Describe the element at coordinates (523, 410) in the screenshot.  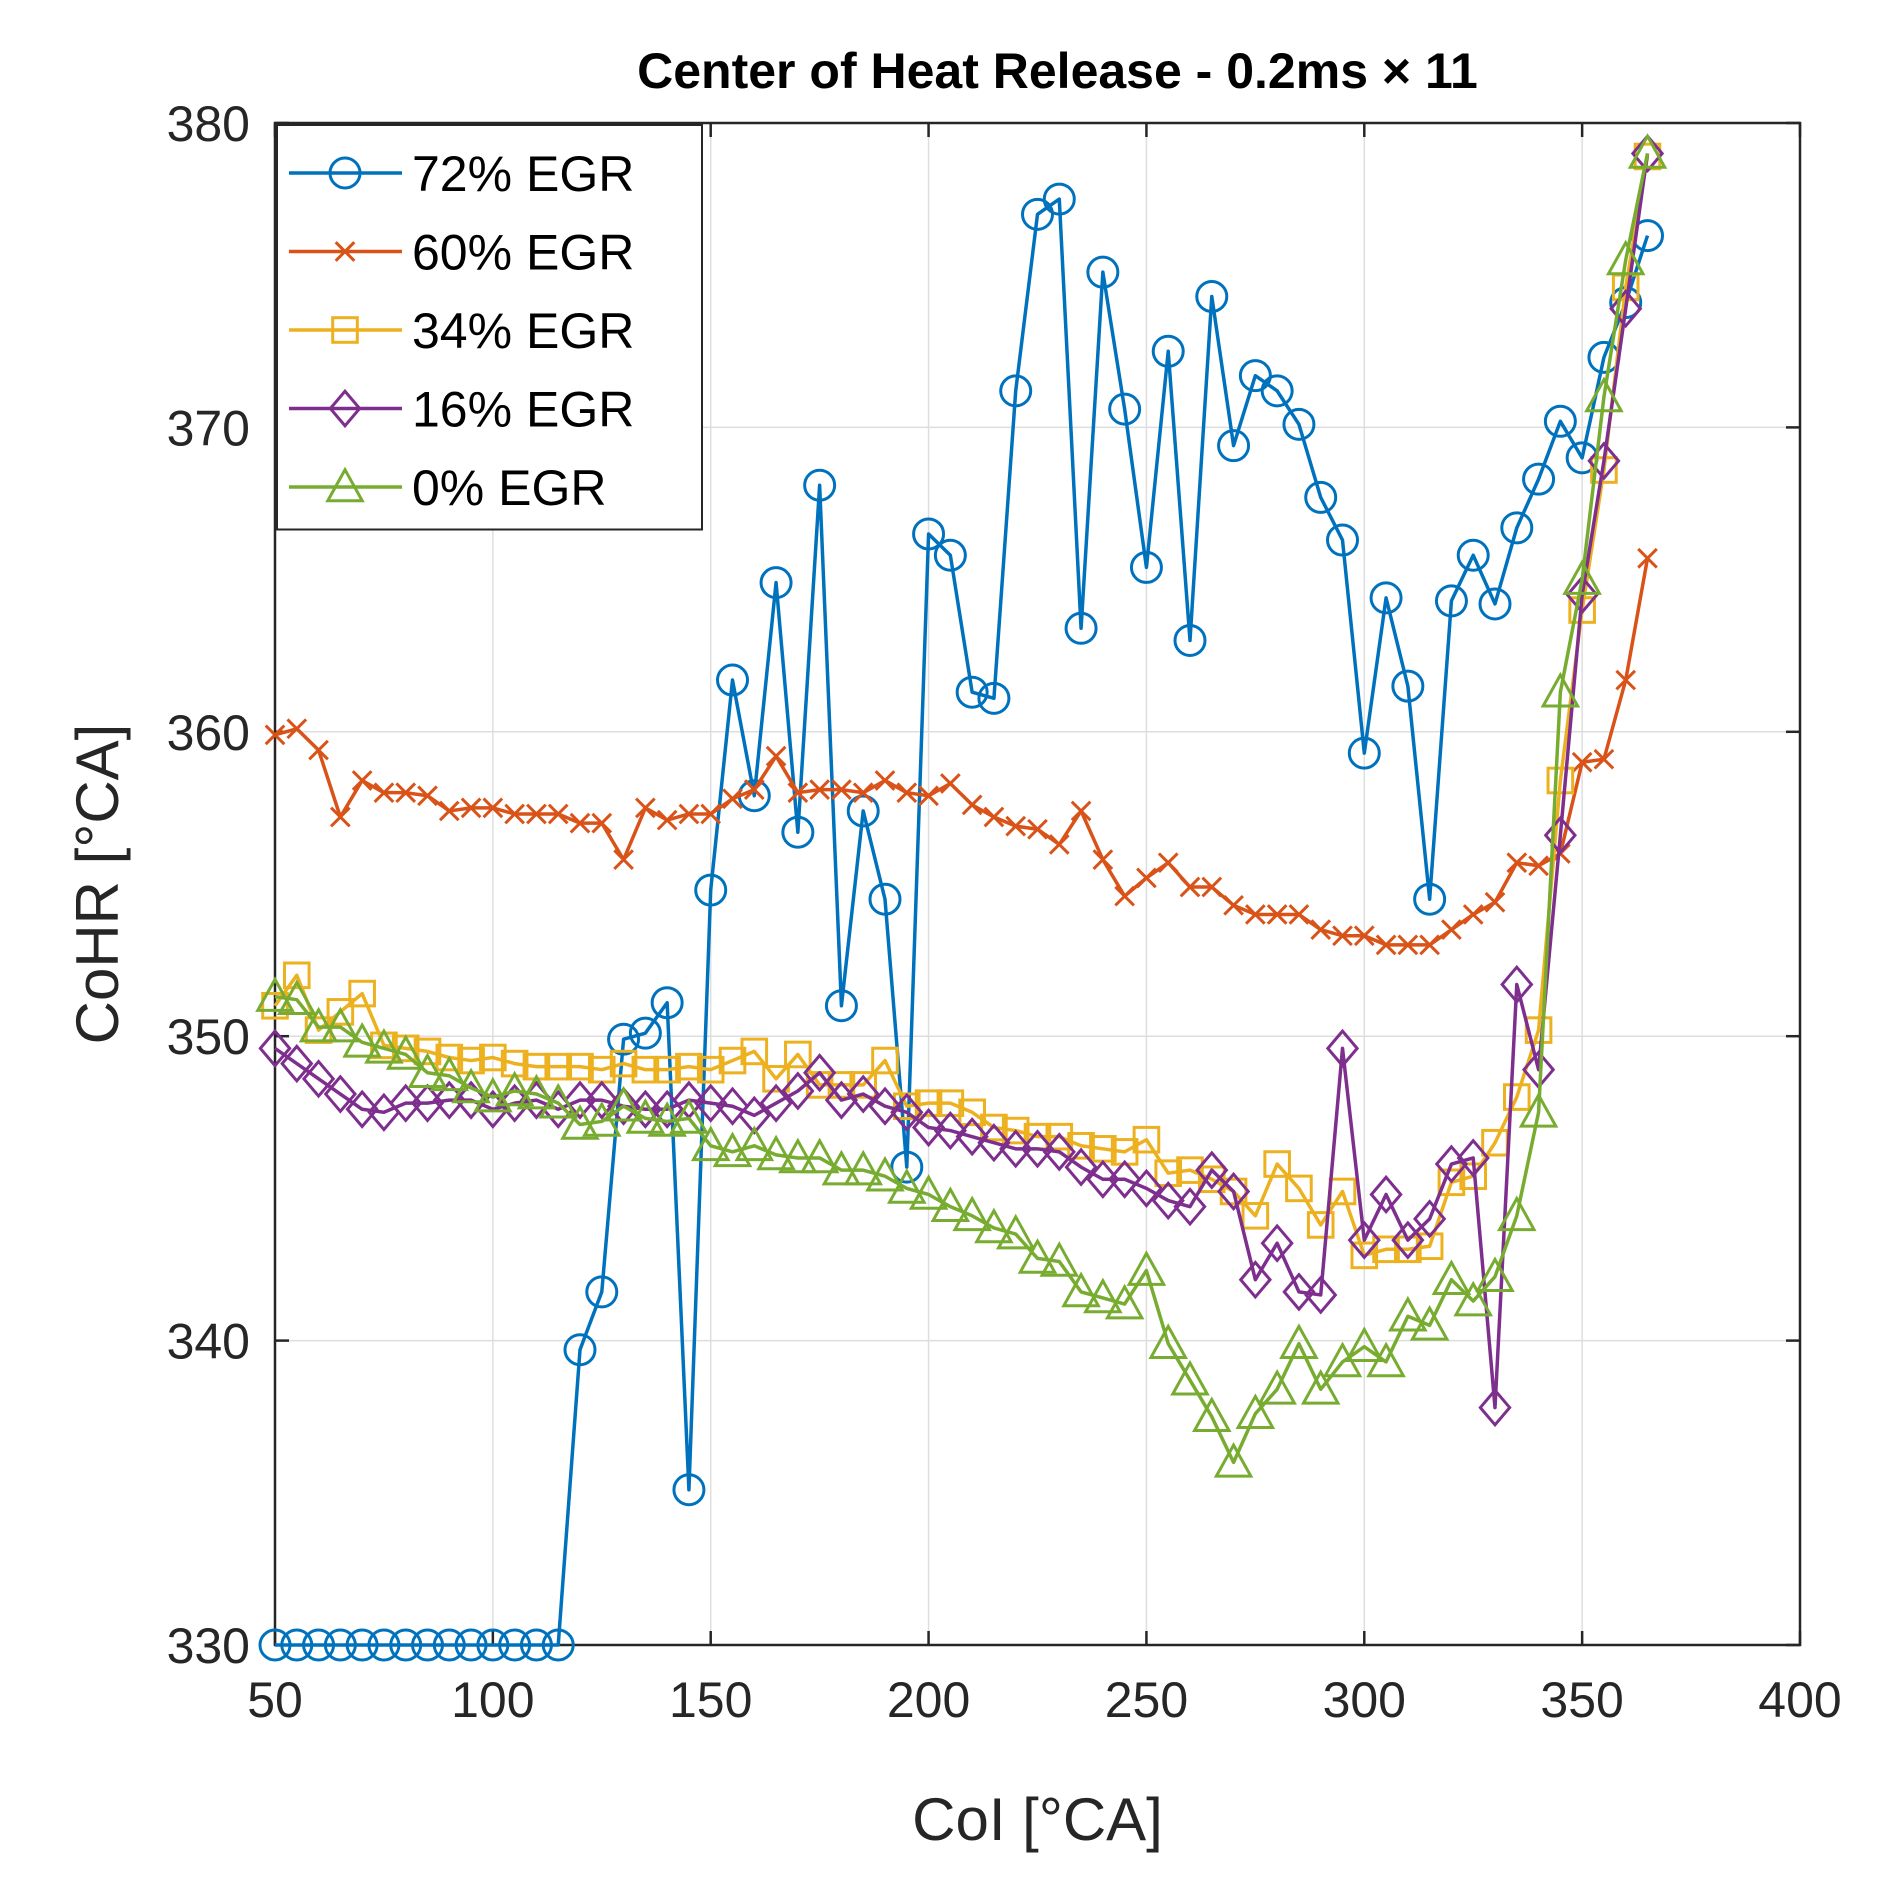
I see `legend-label: 16% EGR` at that location.